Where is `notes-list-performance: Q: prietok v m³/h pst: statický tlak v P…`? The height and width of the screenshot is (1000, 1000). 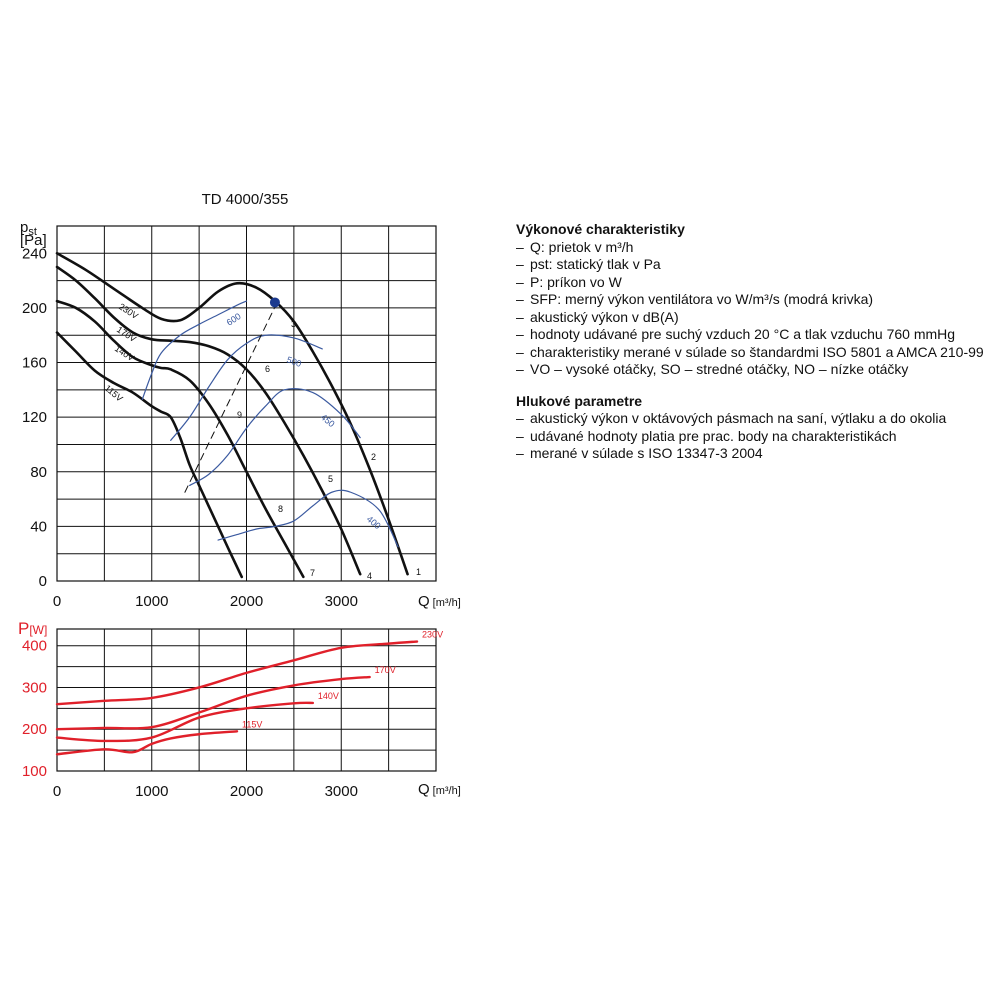 notes-list-performance: Q: prietok v m³/h pst: statický tlak v P… is located at coordinates (751, 309).